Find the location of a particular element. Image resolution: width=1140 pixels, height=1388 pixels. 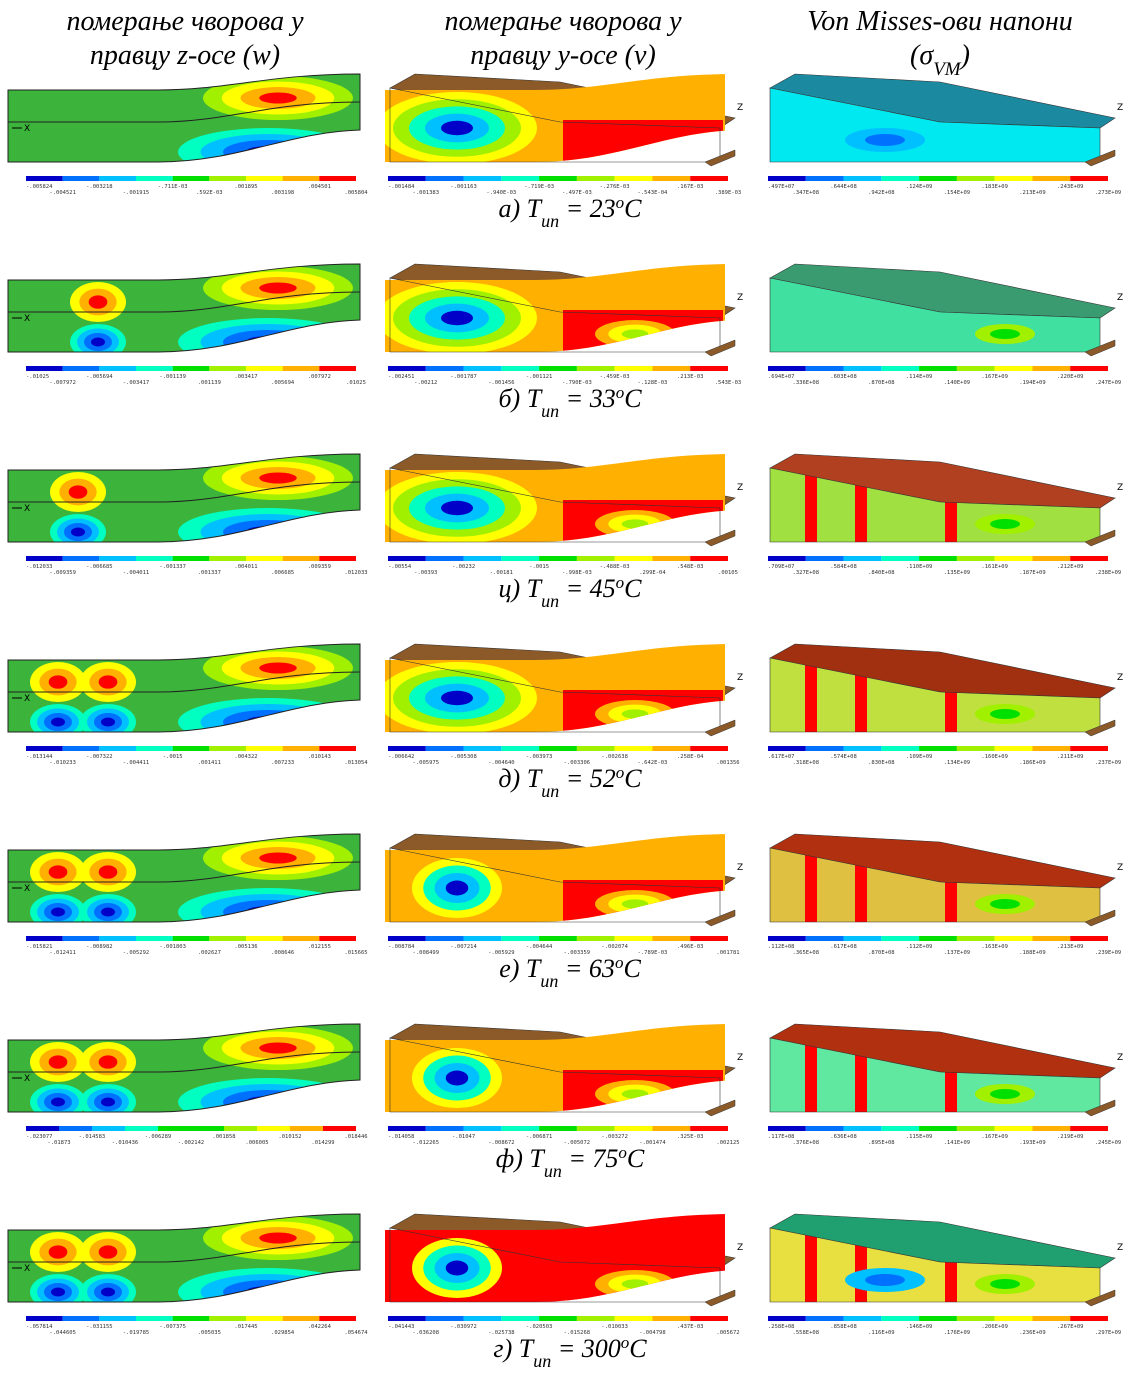

legend-label: -.001474 is located at coordinates (652, 1143).